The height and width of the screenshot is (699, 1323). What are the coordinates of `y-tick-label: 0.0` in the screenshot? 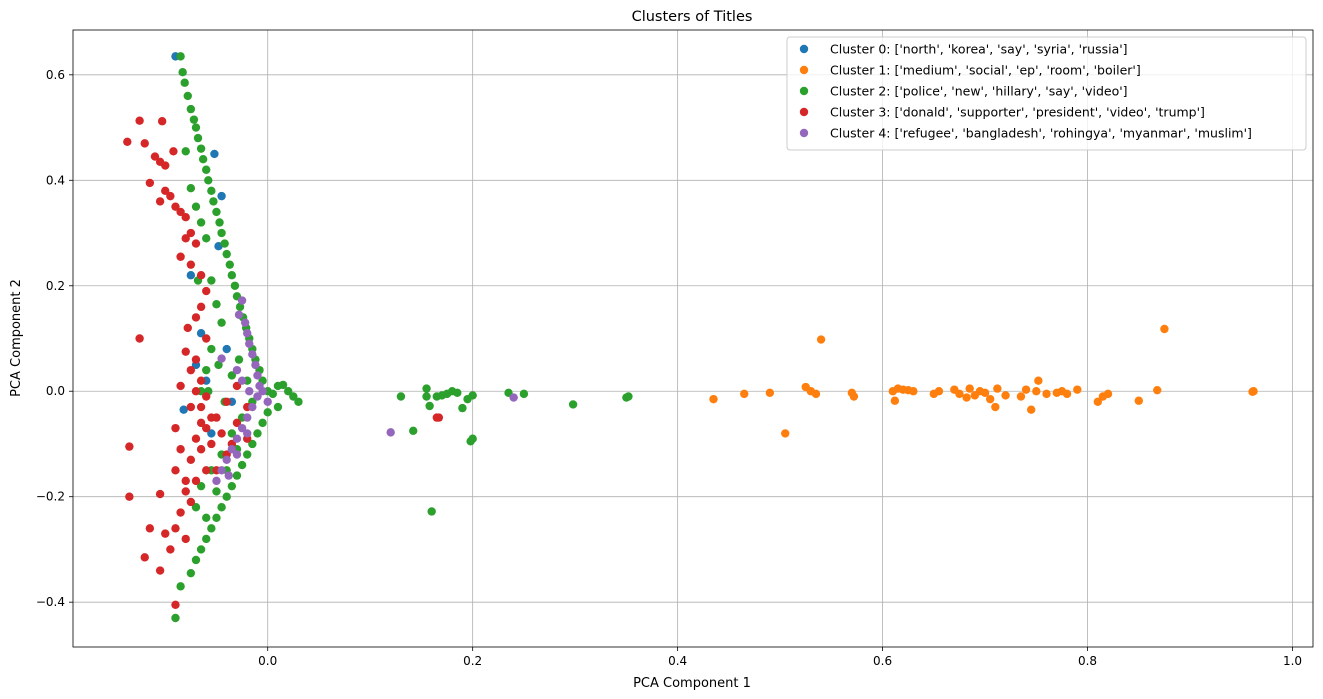 It's located at (55, 391).